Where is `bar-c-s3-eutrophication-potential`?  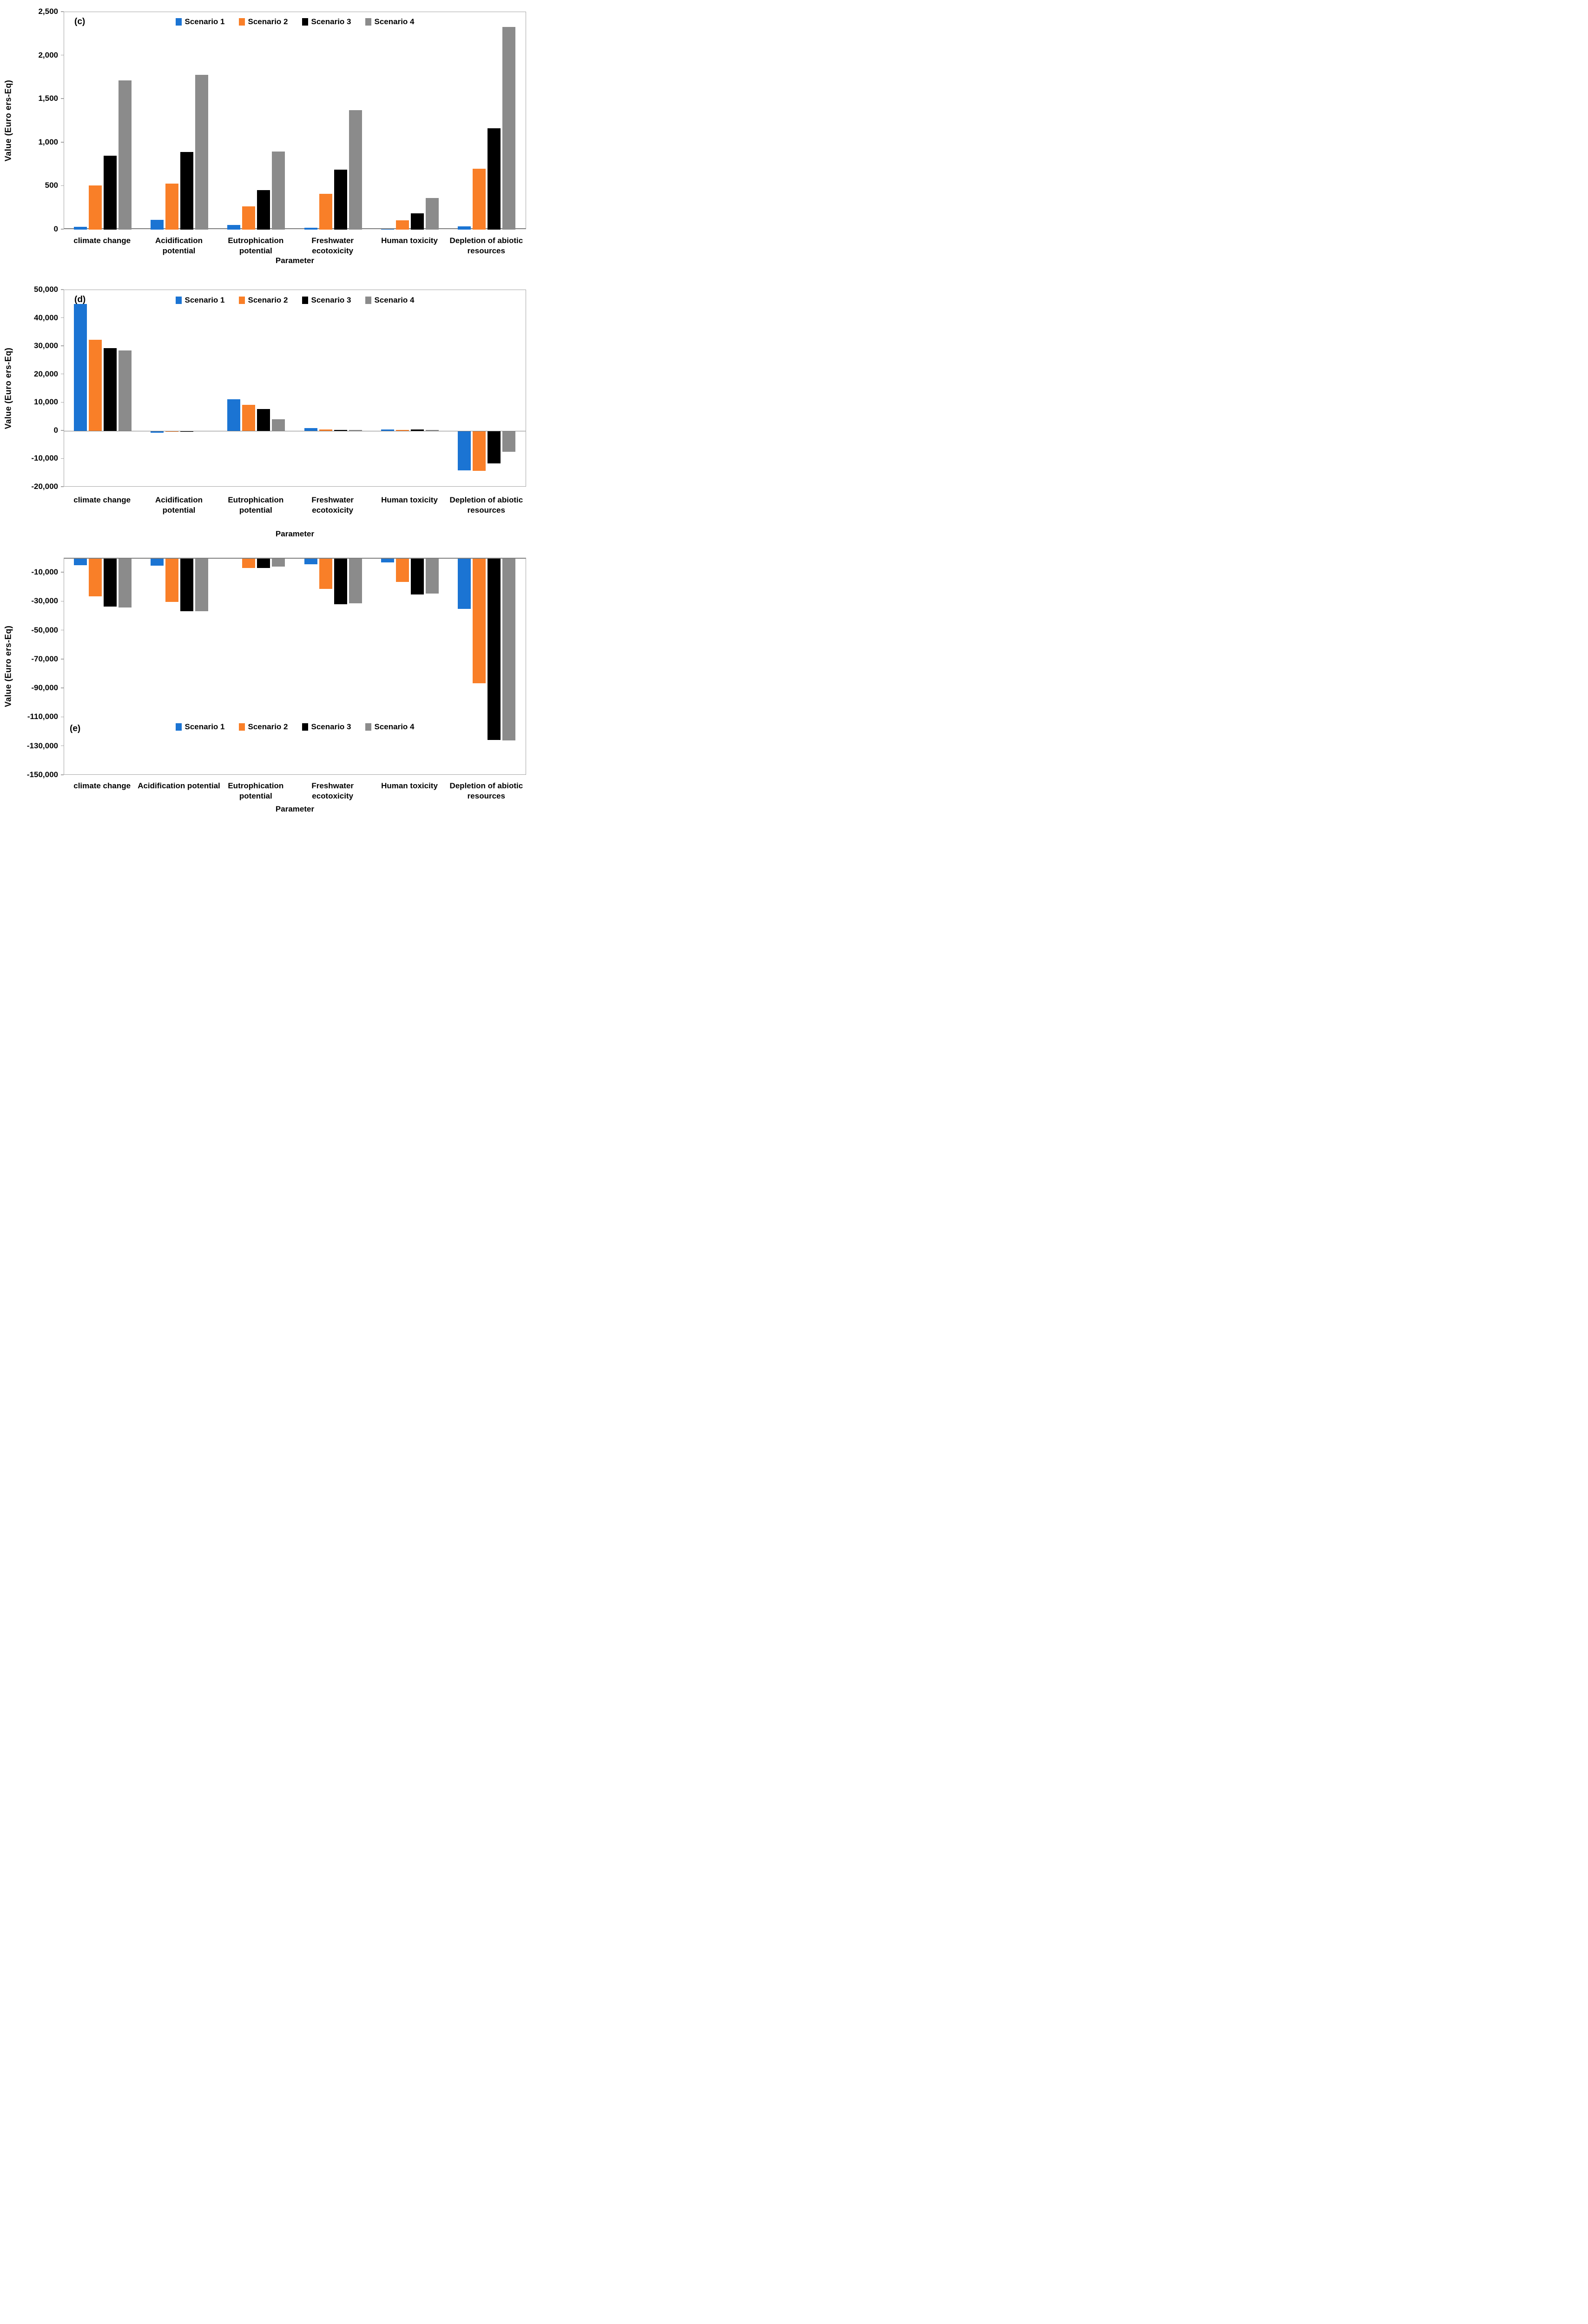 bar-c-s3-eutrophication-potential is located at coordinates (263, 210).